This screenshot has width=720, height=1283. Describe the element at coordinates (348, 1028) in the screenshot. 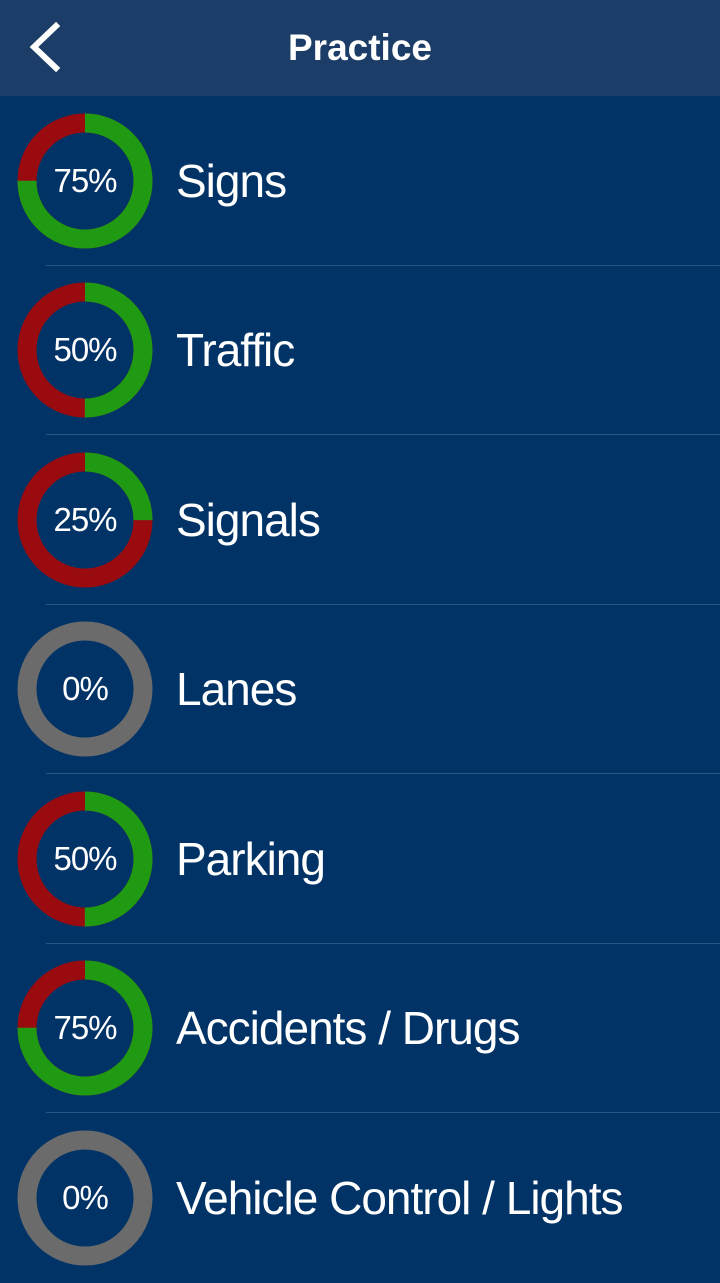

I see `category-label: Accidents / Drugs` at that location.